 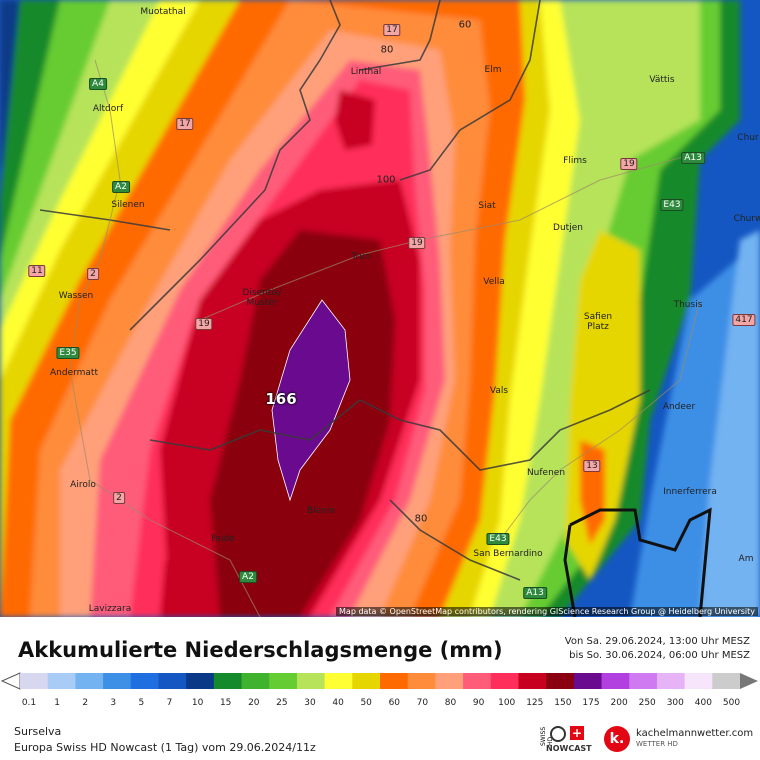 I want to click on place-label: Linthal, so click(x=366, y=72).